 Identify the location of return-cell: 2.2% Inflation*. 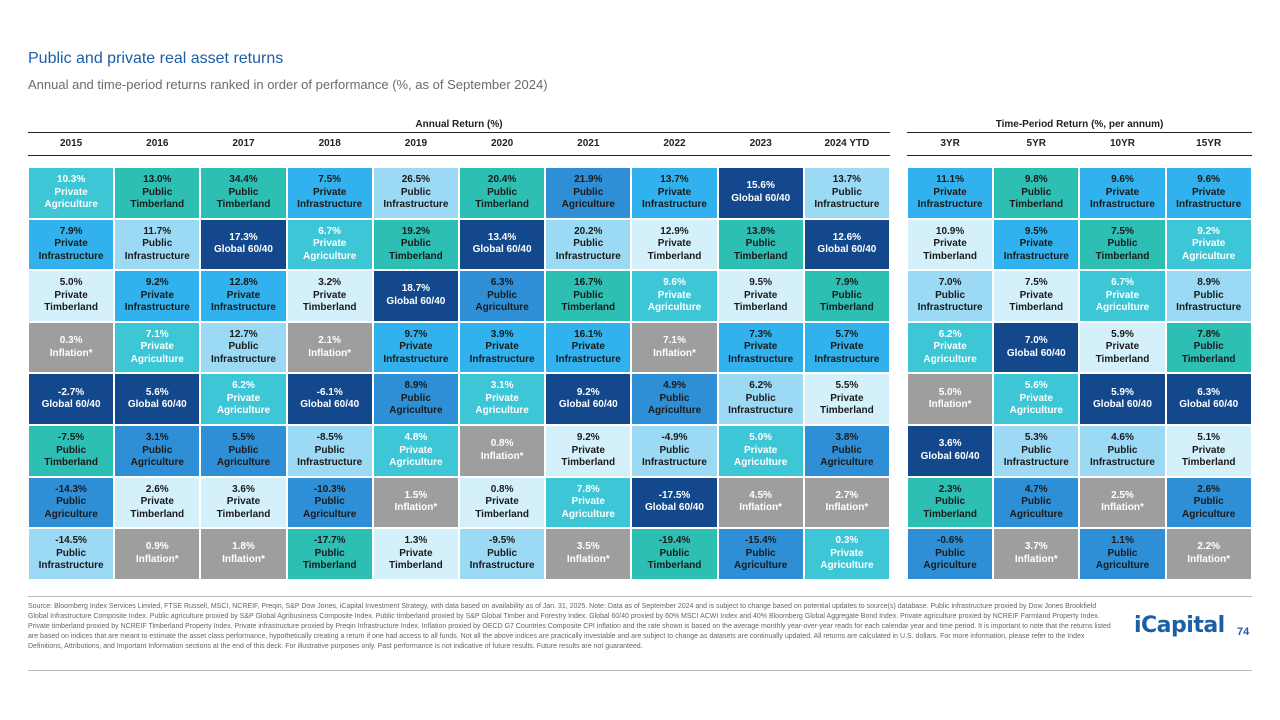
(1208, 554).